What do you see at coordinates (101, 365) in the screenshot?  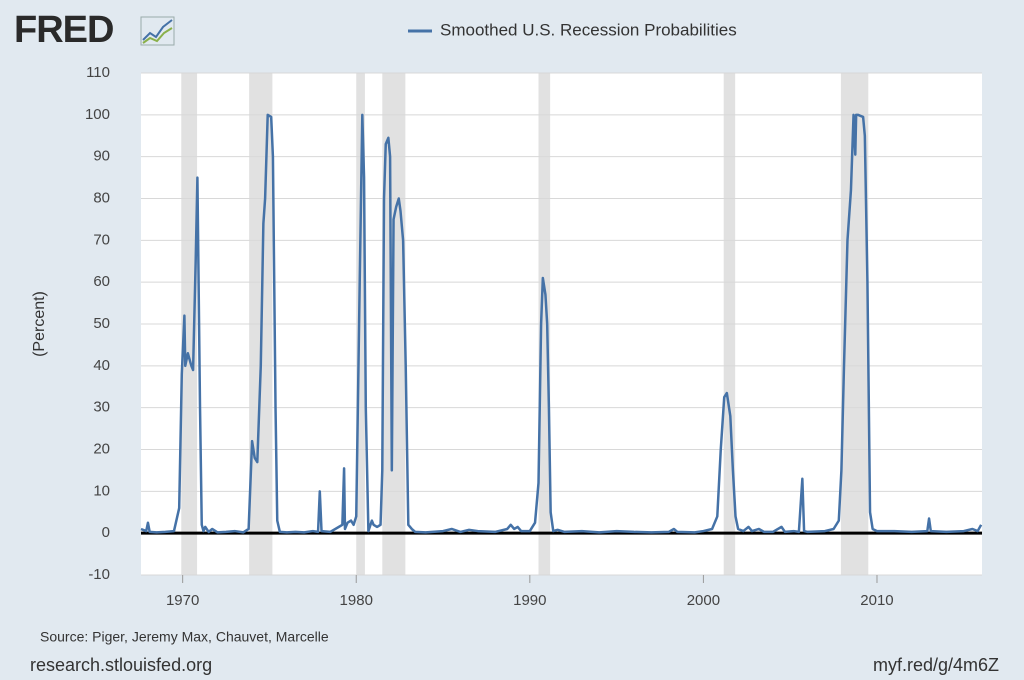 I see `y-tick-label: 40` at bounding box center [101, 365].